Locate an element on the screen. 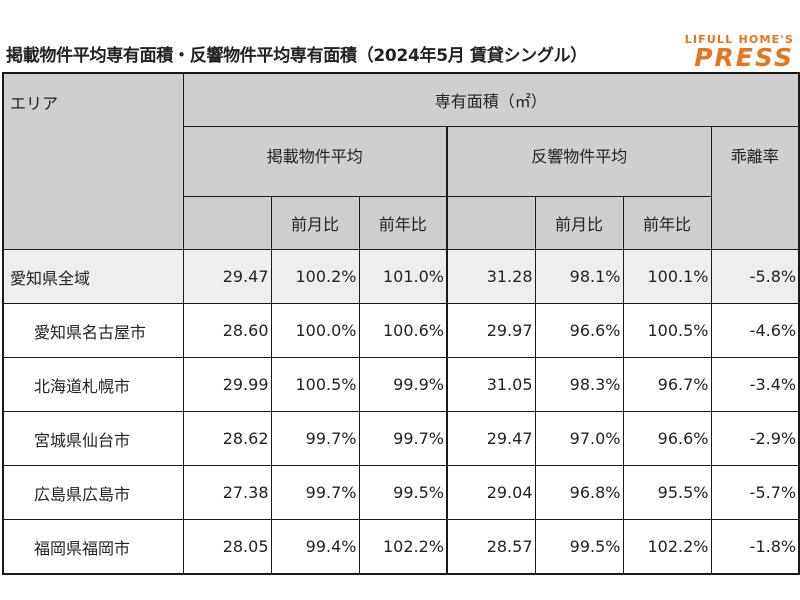 The height and width of the screenshot is (600, 800). listing-mom: 100.5% is located at coordinates (315, 384).